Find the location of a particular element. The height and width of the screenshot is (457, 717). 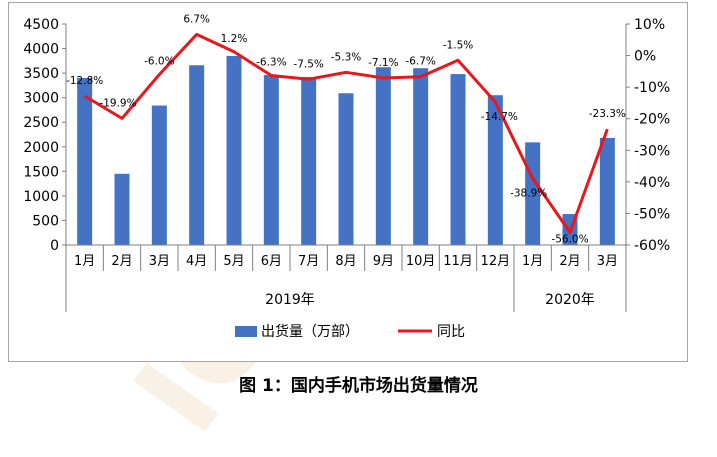

y-left-tick-label: 500 is located at coordinates (45, 221).